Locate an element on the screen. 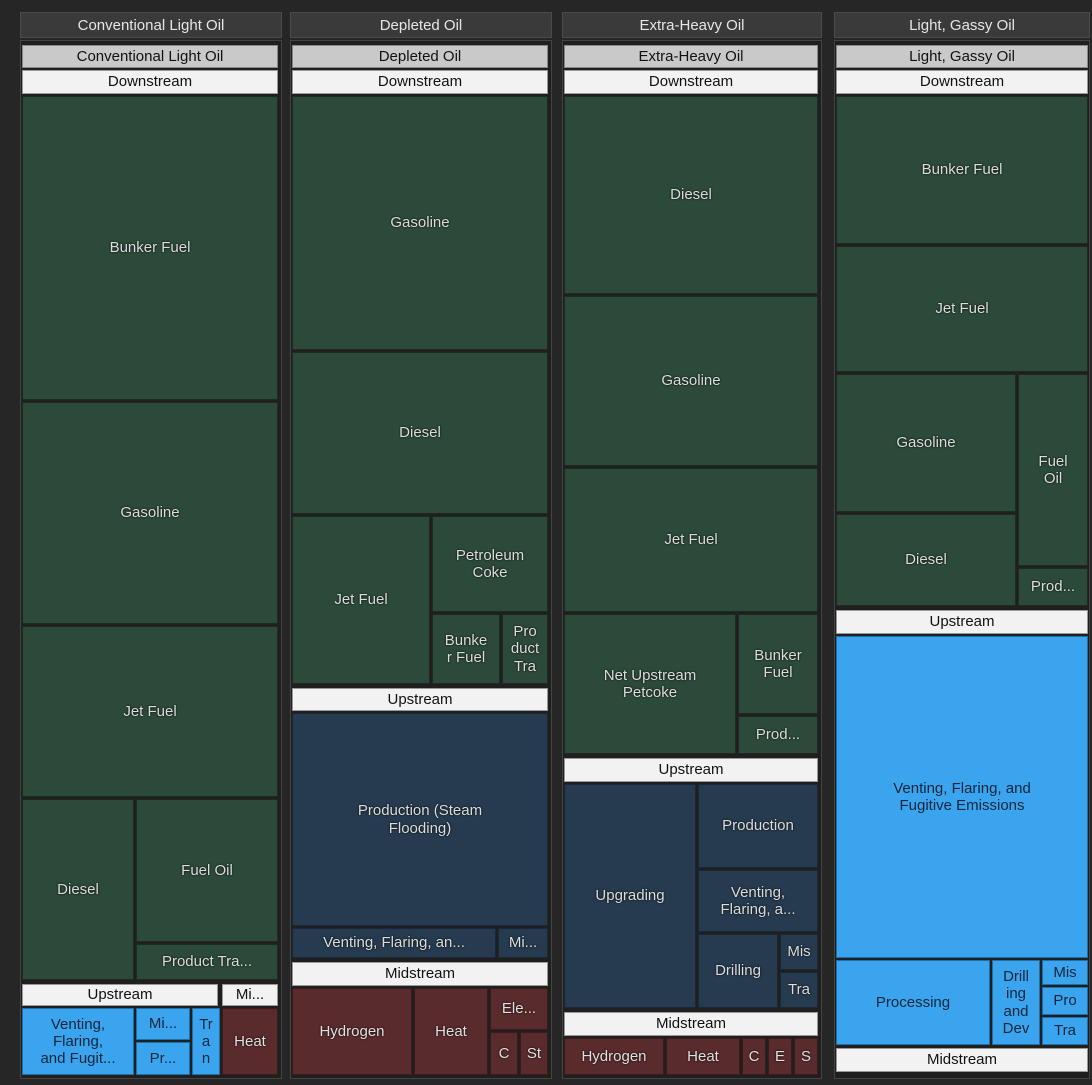 This screenshot has height=1085, width=1092. column-title: Depleted Oil is located at coordinates (421, 25).